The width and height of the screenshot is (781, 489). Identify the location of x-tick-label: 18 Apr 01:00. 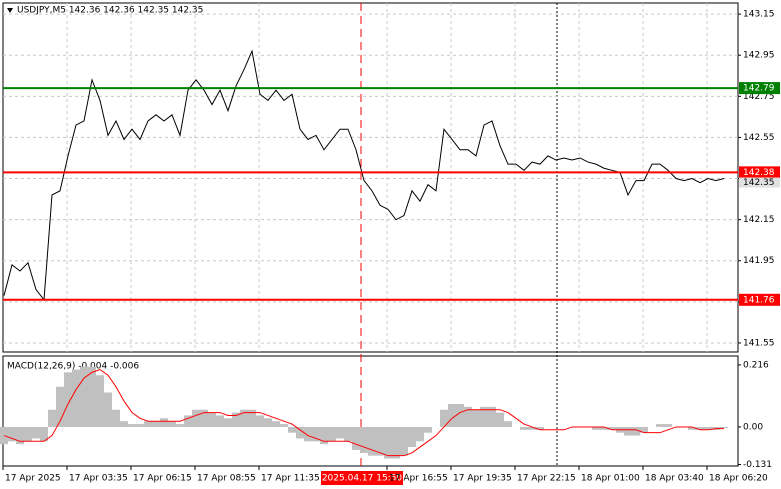
(610, 479).